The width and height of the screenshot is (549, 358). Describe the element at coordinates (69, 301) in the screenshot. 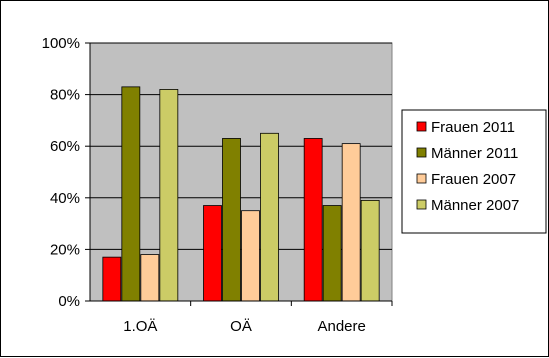

I see `y-tick-label: 0%` at that location.